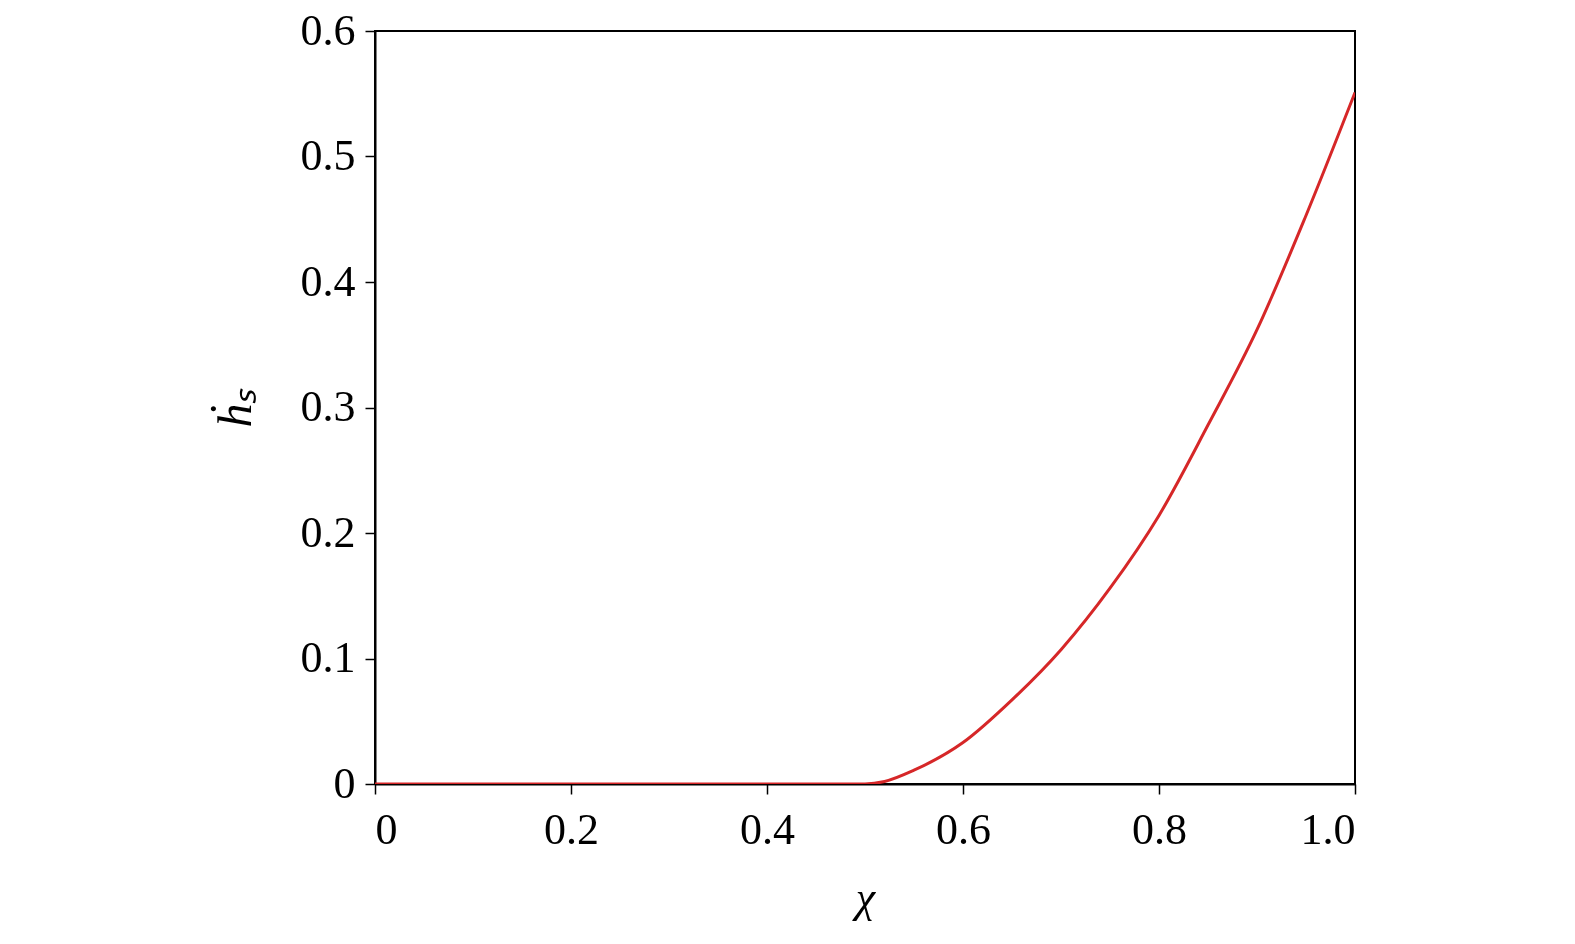  I want to click on y-tick-label: 0.2, so click(328, 532).